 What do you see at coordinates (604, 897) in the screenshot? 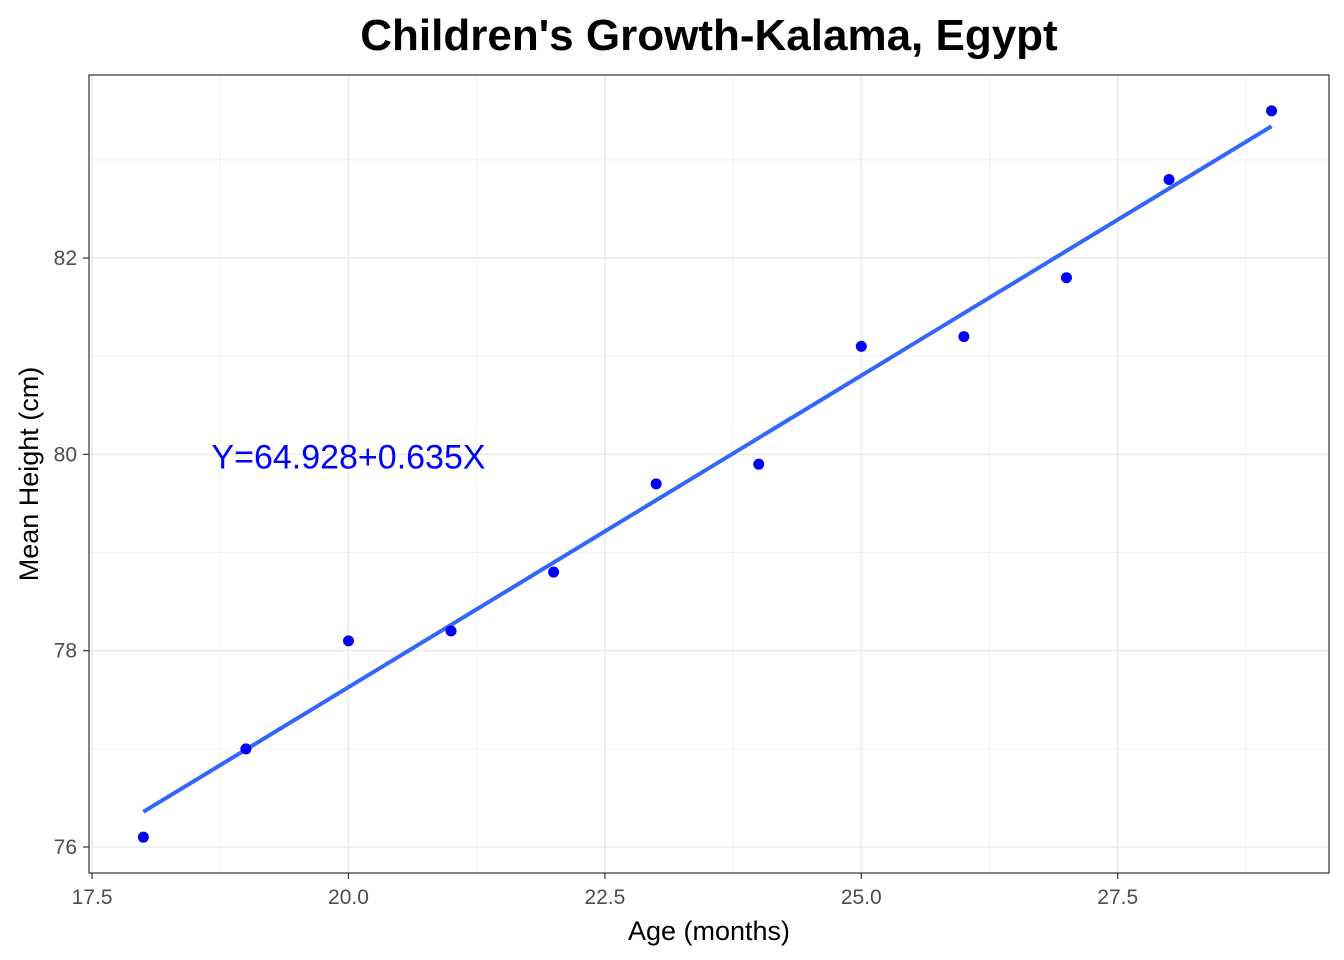
I see `x-tick-label: 22.5` at bounding box center [604, 897].